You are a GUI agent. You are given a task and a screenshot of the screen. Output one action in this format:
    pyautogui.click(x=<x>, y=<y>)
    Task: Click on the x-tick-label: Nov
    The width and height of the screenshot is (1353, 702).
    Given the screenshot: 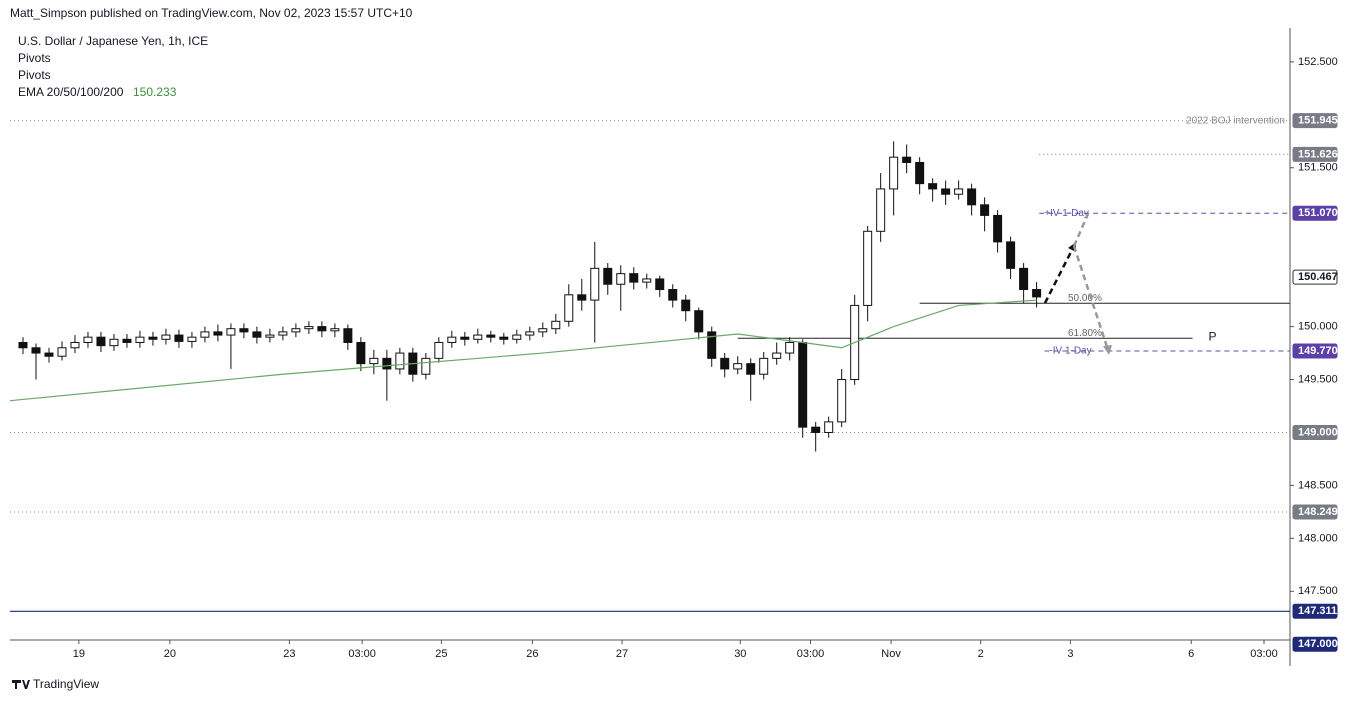 What is the action you would take?
    pyautogui.click(x=891, y=654)
    